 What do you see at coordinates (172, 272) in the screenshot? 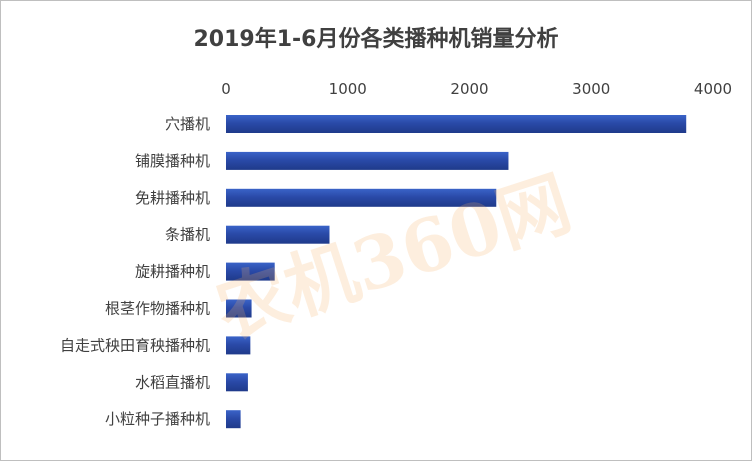
I see `category-label: 旋耕播种机` at bounding box center [172, 272].